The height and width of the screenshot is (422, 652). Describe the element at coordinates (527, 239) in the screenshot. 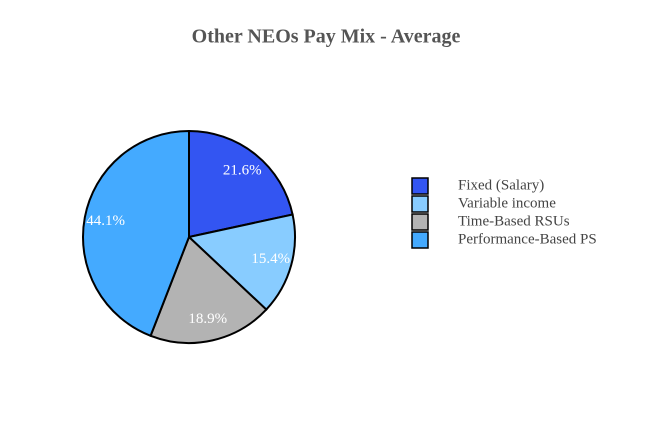

I see `legend-label: Performance-Based PS` at that location.